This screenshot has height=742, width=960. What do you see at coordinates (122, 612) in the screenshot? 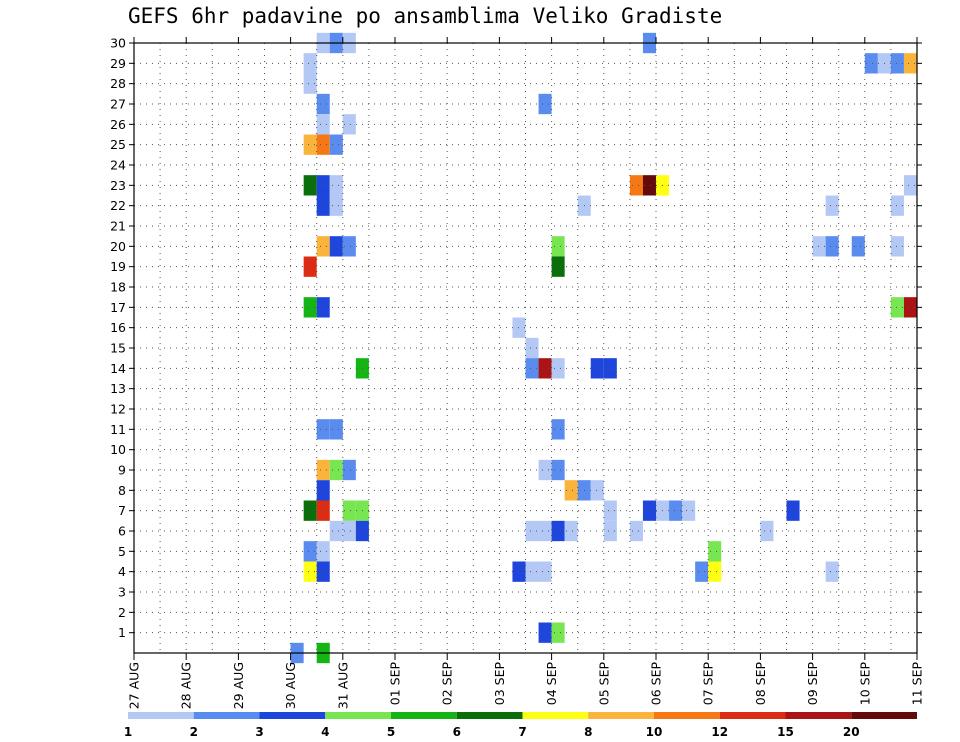
I see `y-tick-label: 2` at bounding box center [122, 612].